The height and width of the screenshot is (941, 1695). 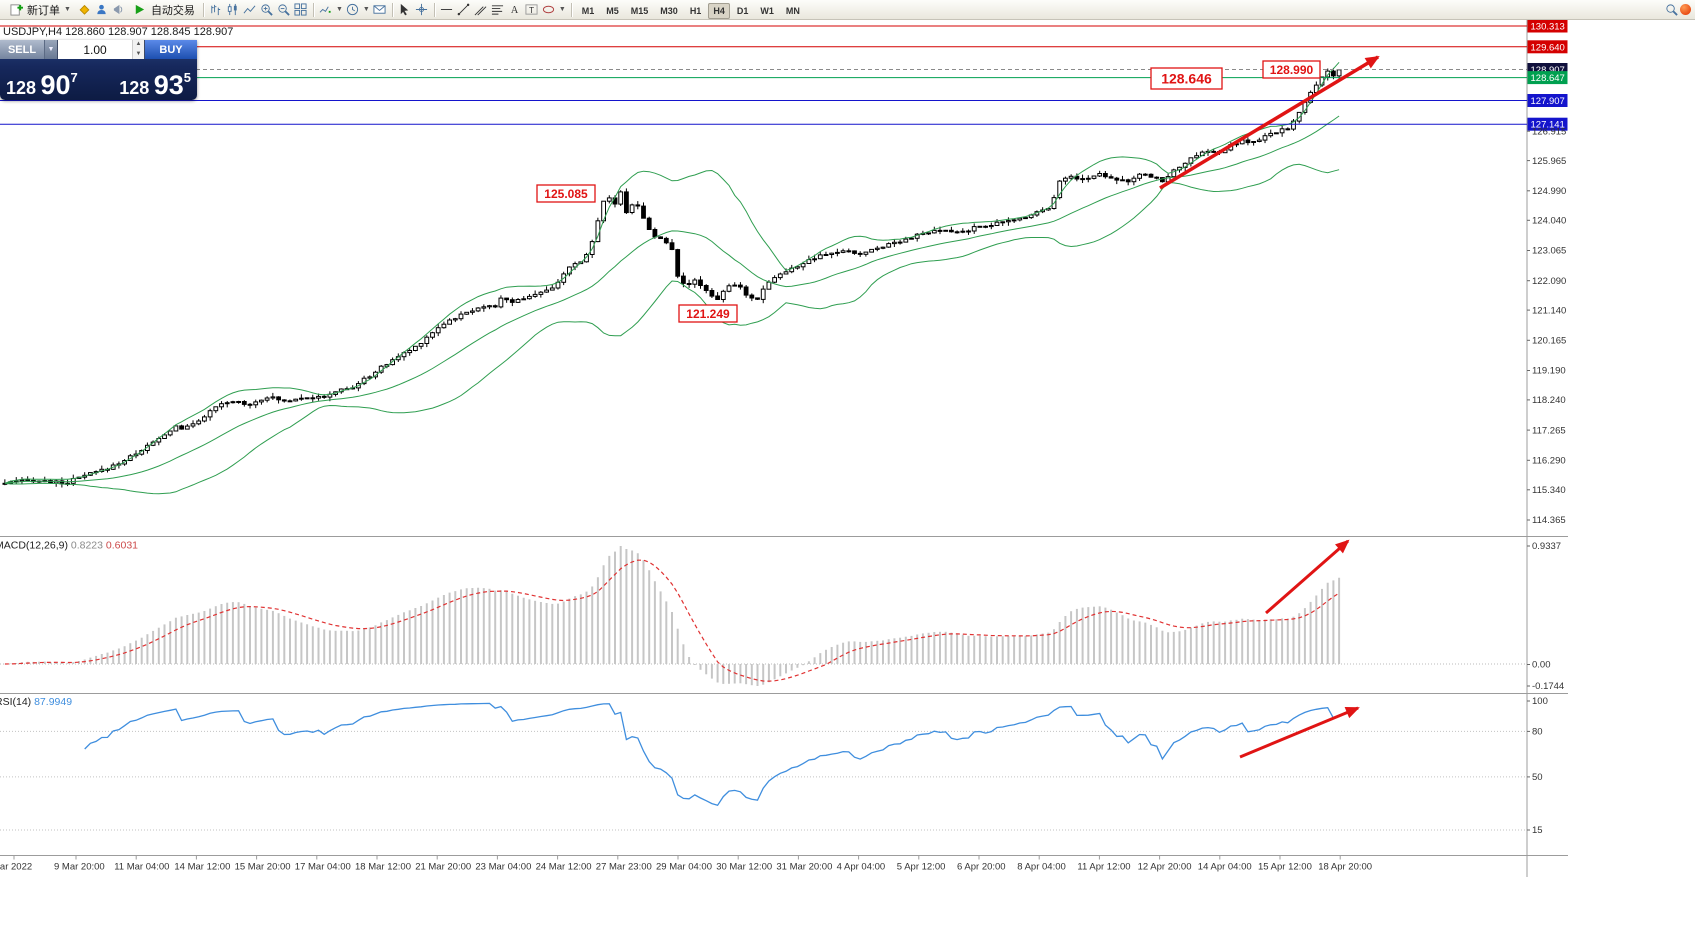 I want to click on svg-text: 5 Apr 12:00, so click(x=921, y=867).